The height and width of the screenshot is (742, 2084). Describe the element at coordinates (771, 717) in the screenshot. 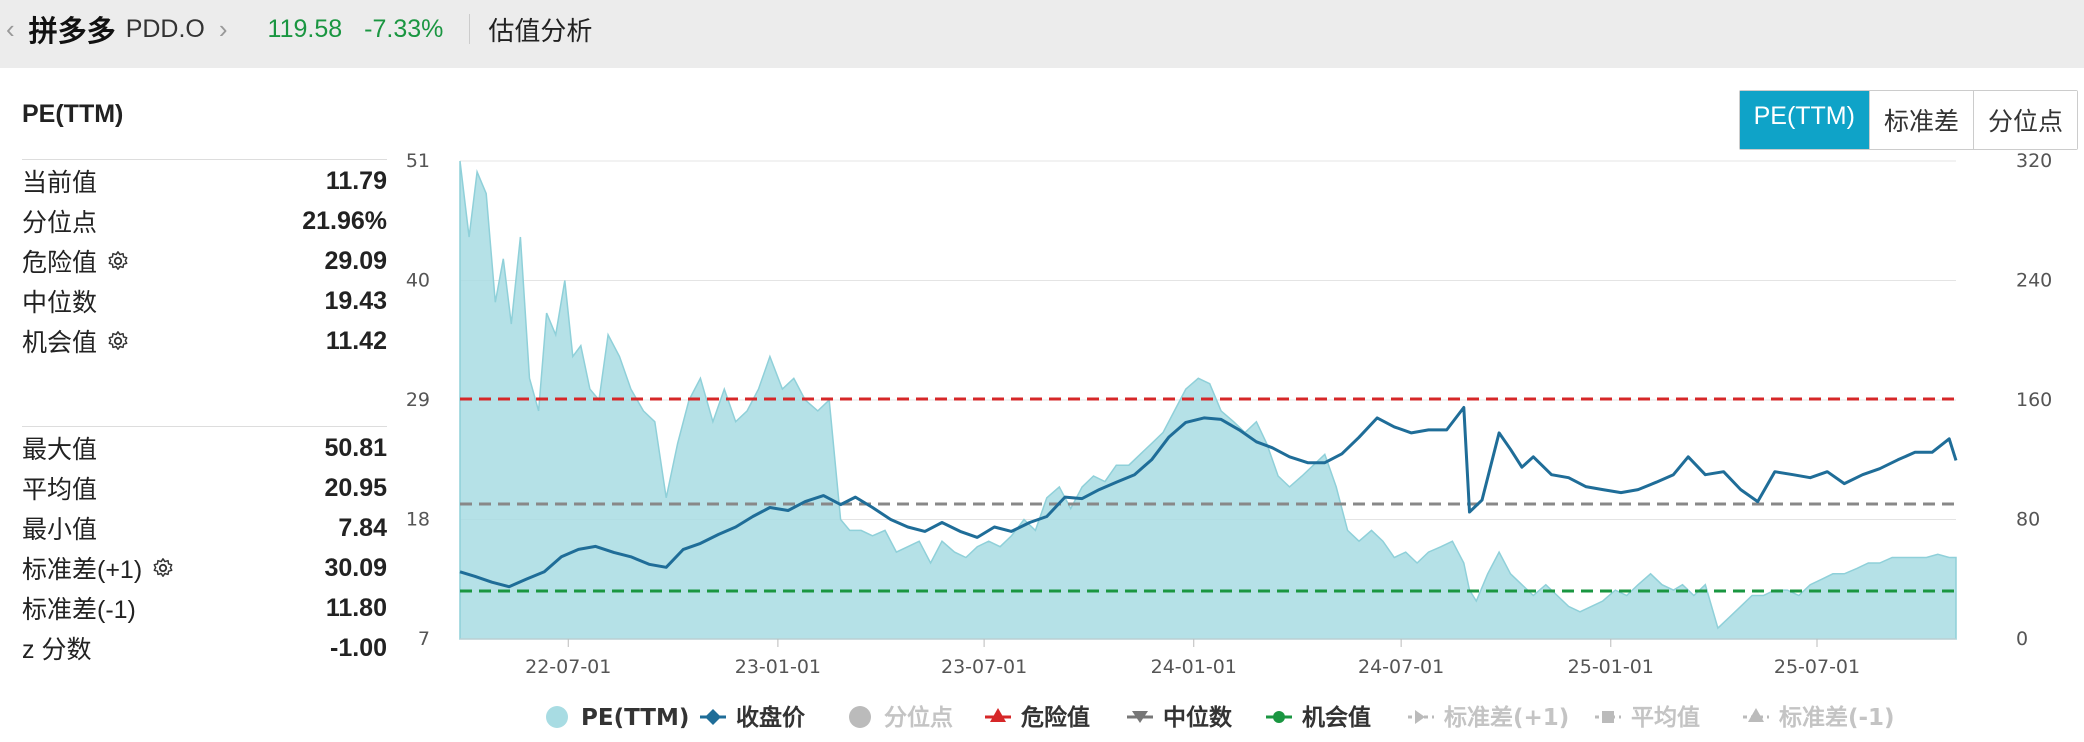

I see `legend-label: 收盘价` at that location.